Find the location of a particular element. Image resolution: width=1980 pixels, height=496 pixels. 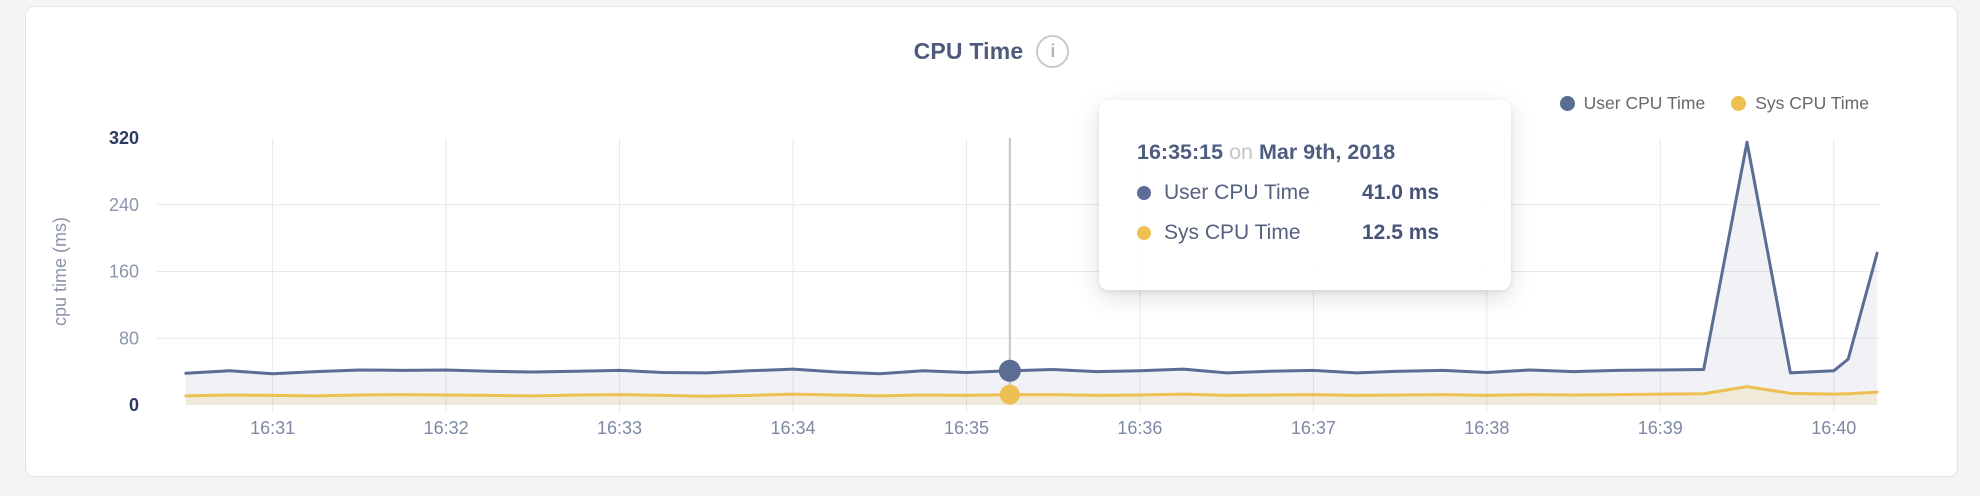

x-tick-label: 16:31 is located at coordinates (272, 428).